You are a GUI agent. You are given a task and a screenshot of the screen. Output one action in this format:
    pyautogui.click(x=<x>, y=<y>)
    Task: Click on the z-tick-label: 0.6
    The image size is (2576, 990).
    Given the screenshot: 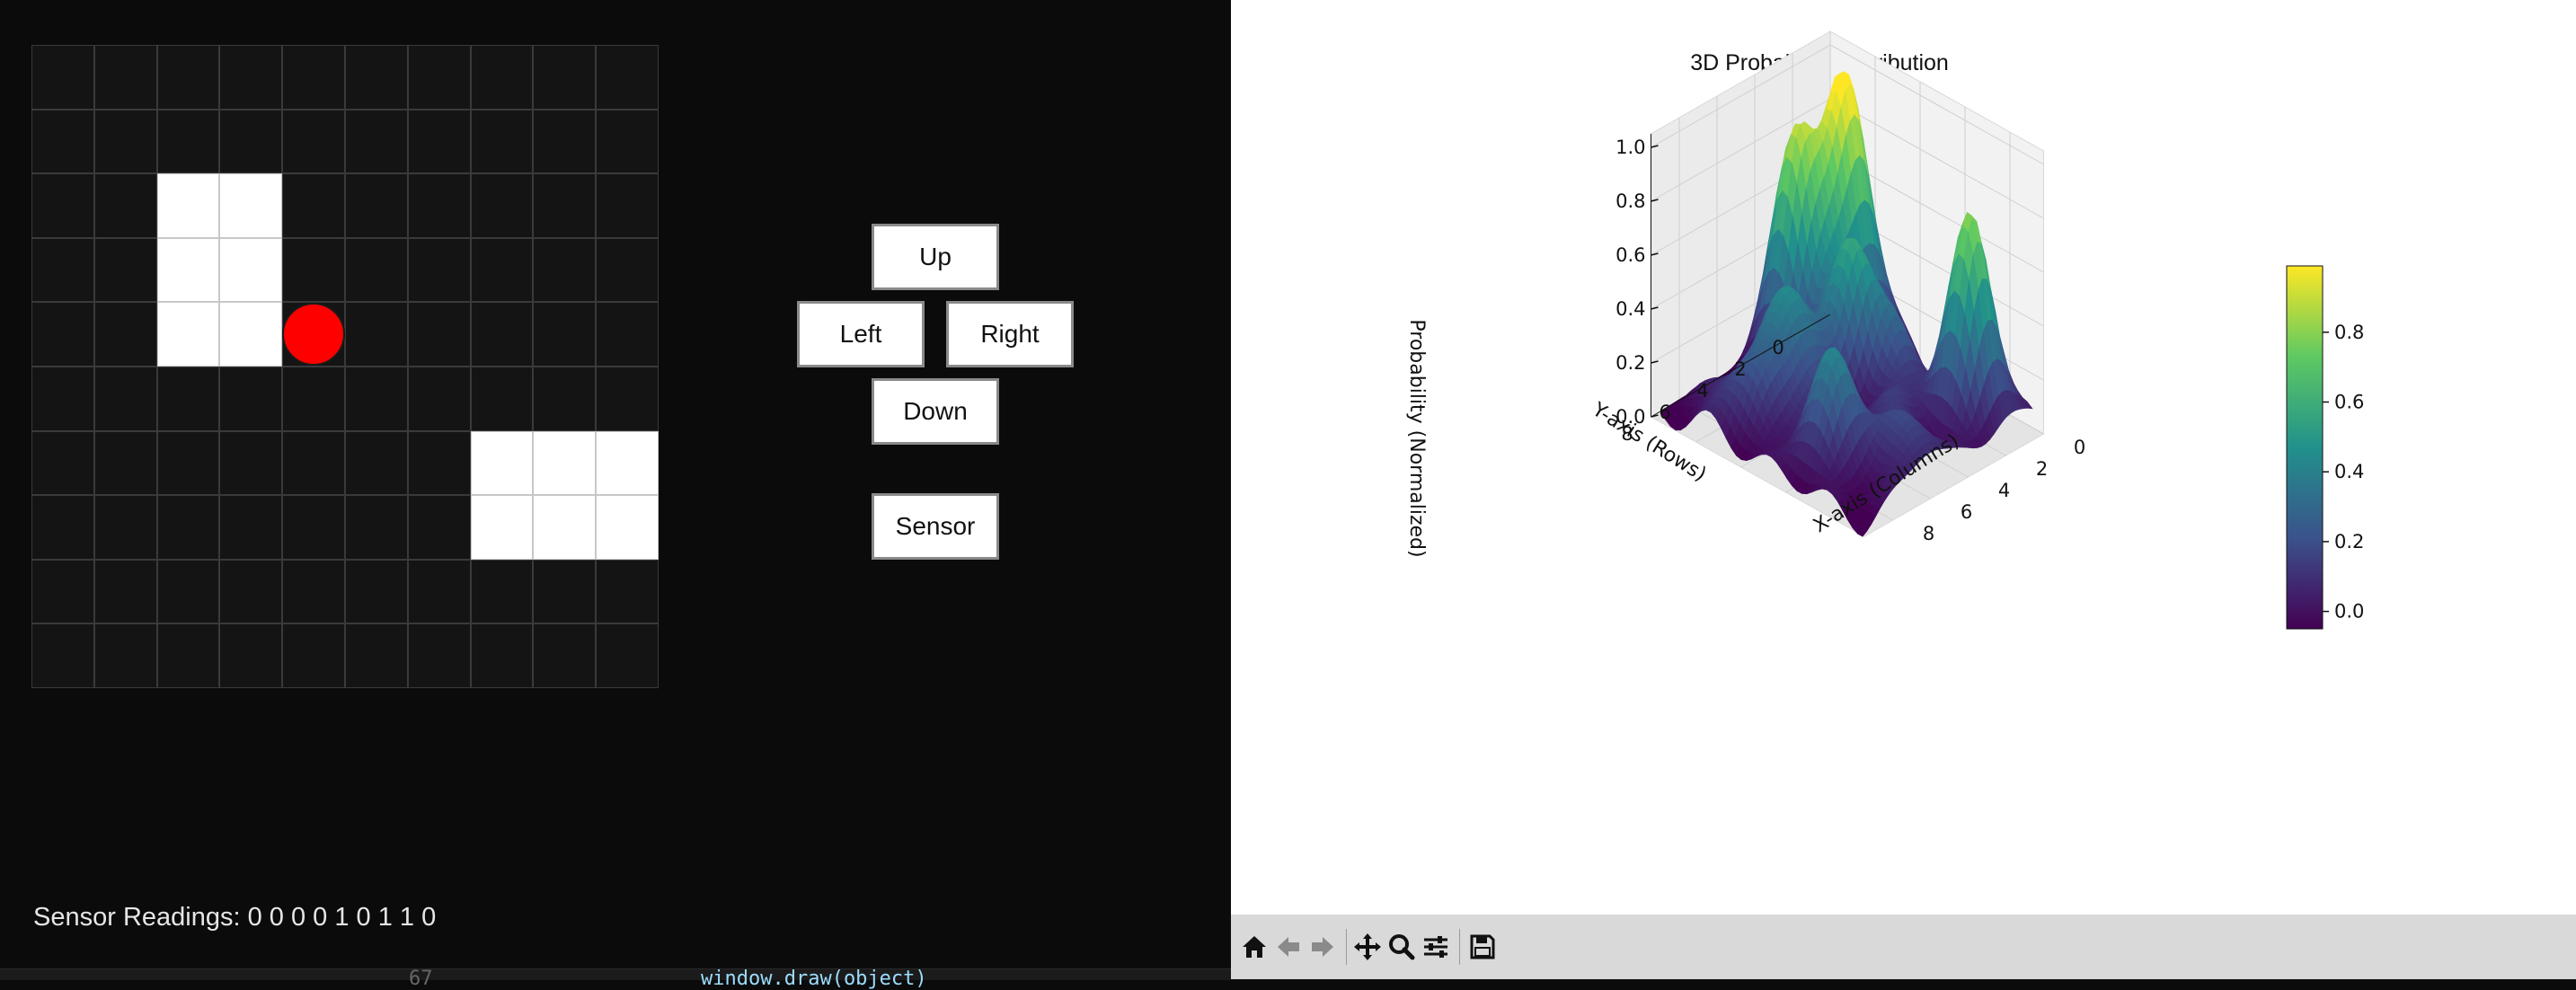 What is the action you would take?
    pyautogui.click(x=1630, y=255)
    